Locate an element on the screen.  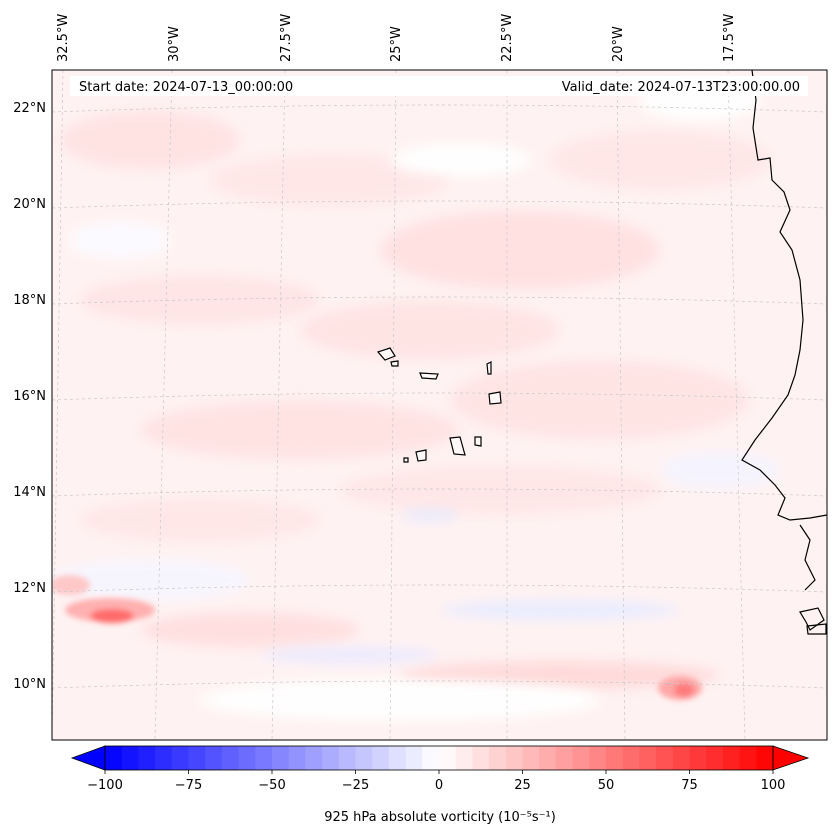
lon-label: 30°W is located at coordinates (174, 44).